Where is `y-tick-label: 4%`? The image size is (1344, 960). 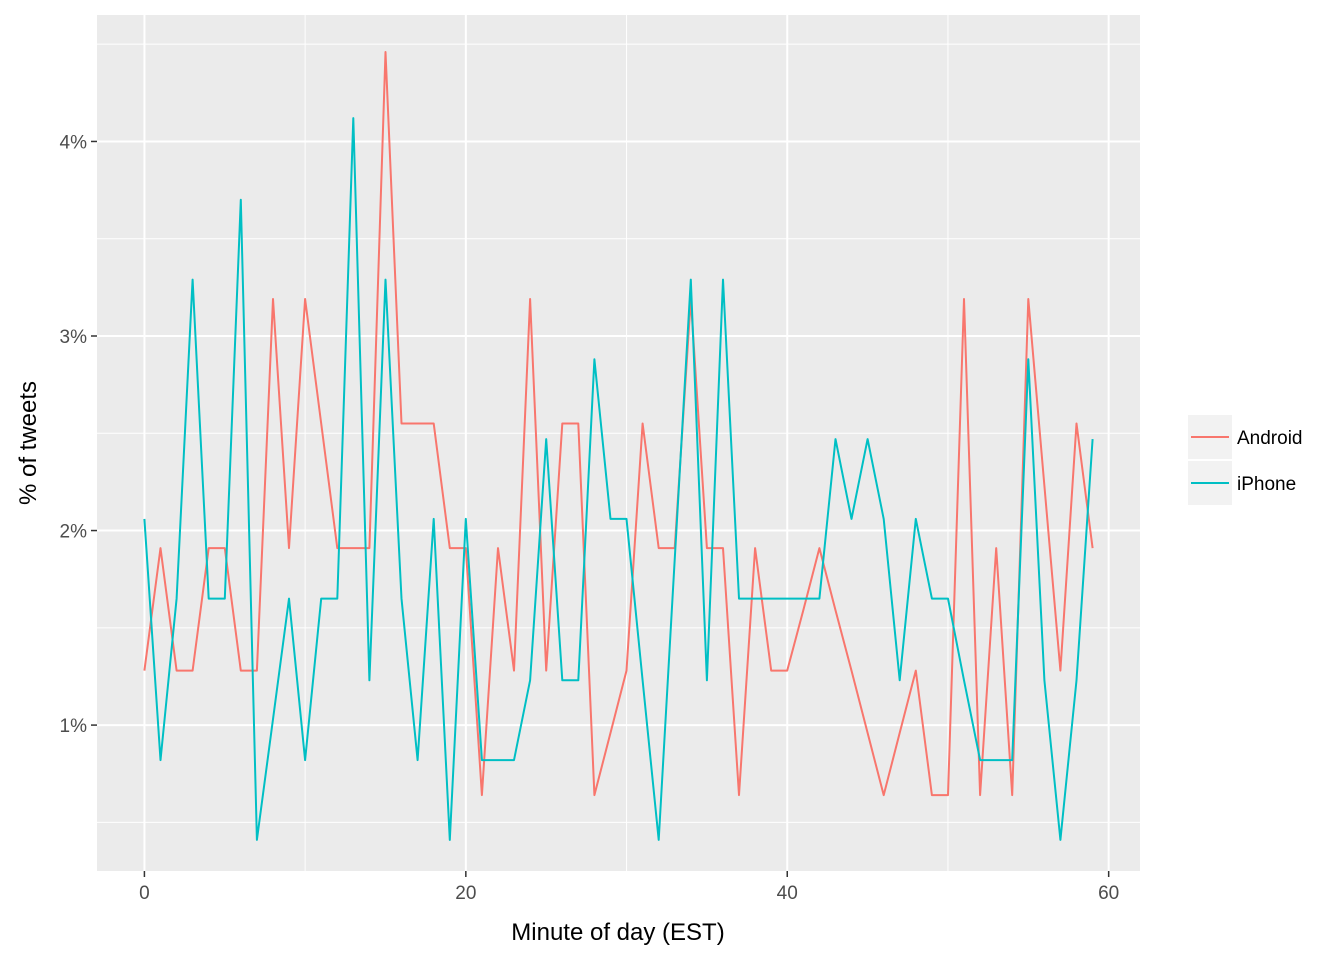 y-tick-label: 4% is located at coordinates (74, 142).